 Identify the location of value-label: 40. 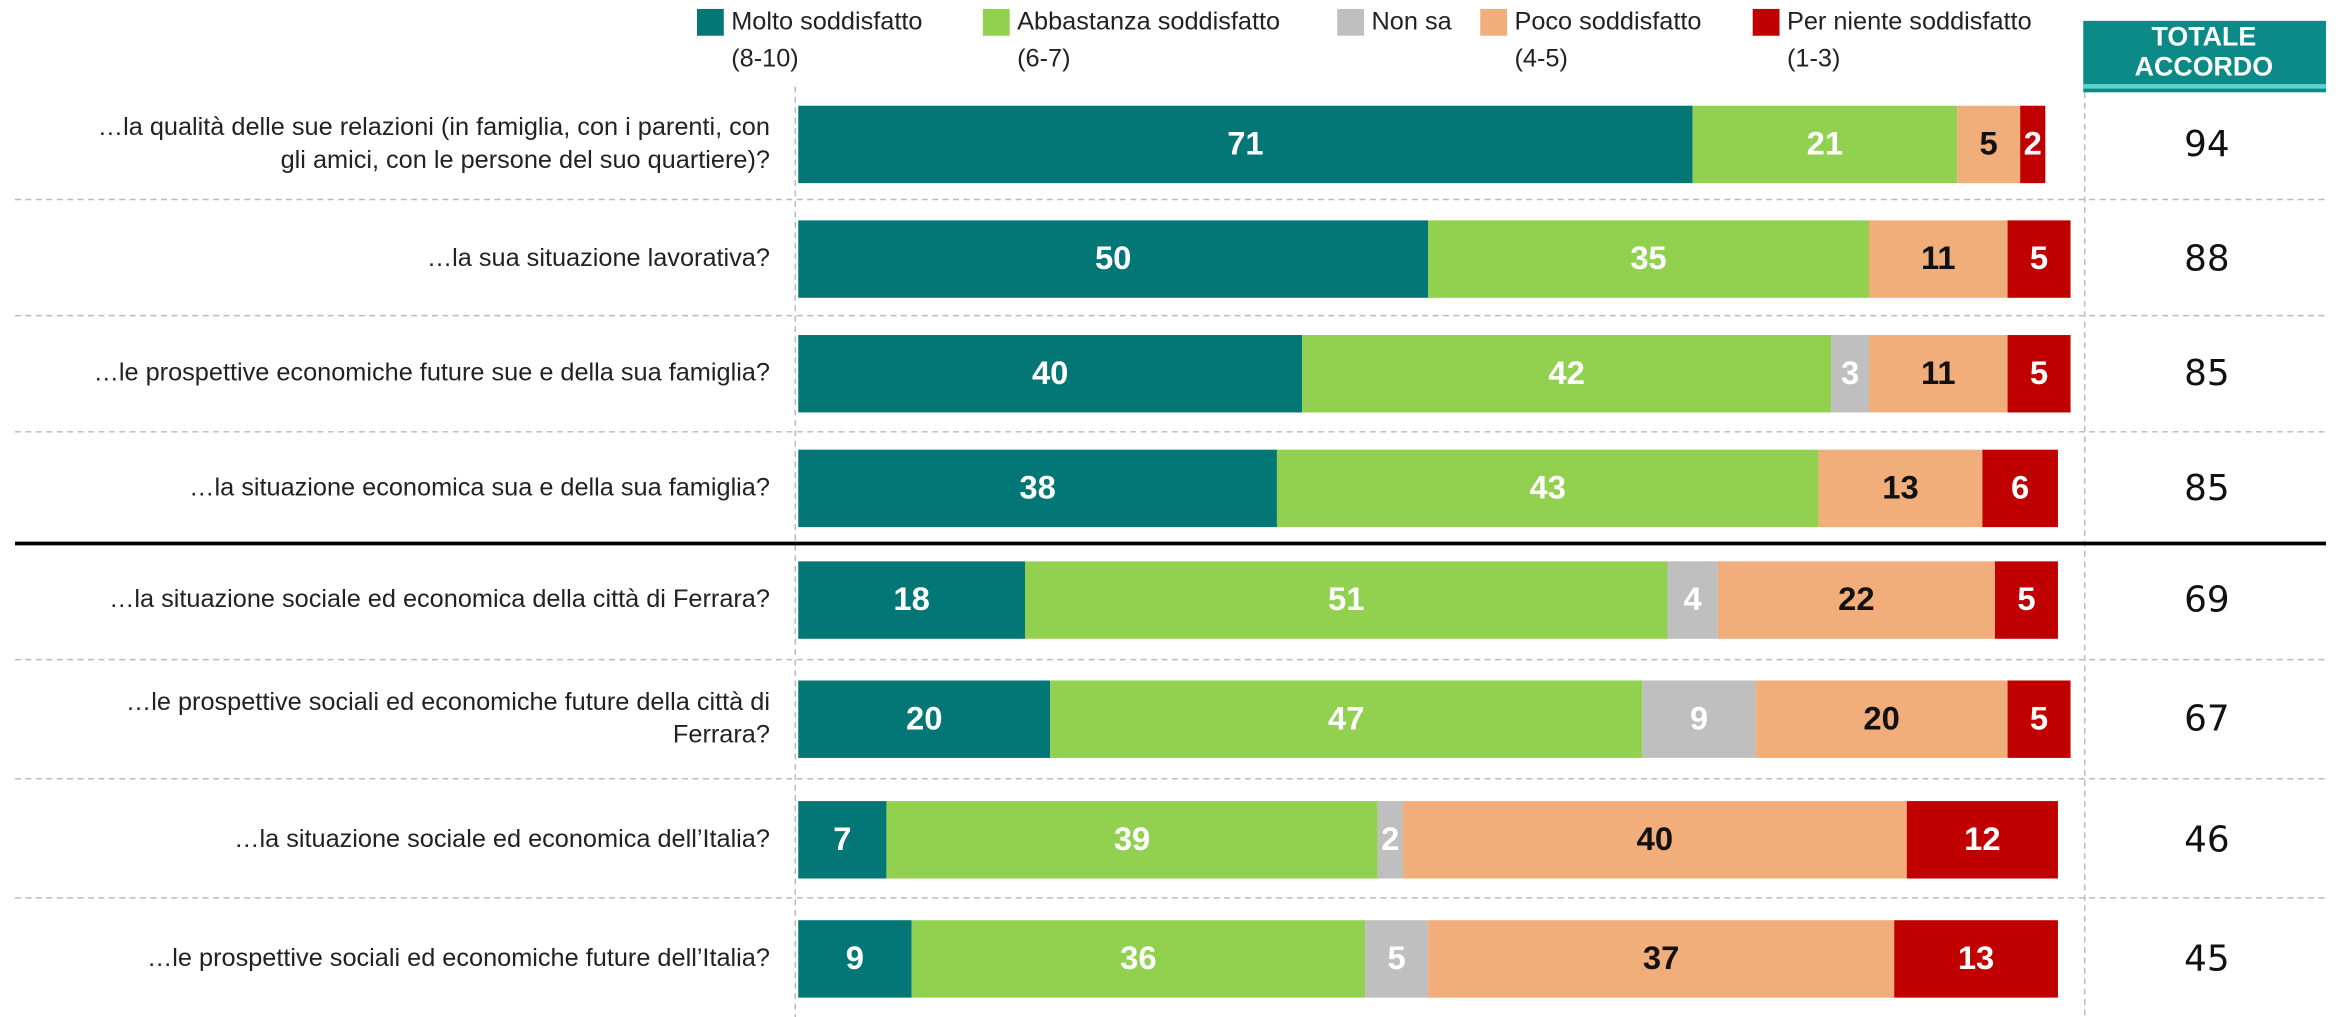
(1655, 838).